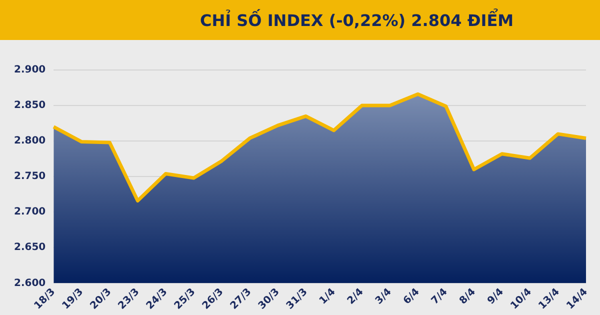  Describe the element at coordinates (468, 296) in the screenshot. I see `x-tick-label: 8/4` at that location.